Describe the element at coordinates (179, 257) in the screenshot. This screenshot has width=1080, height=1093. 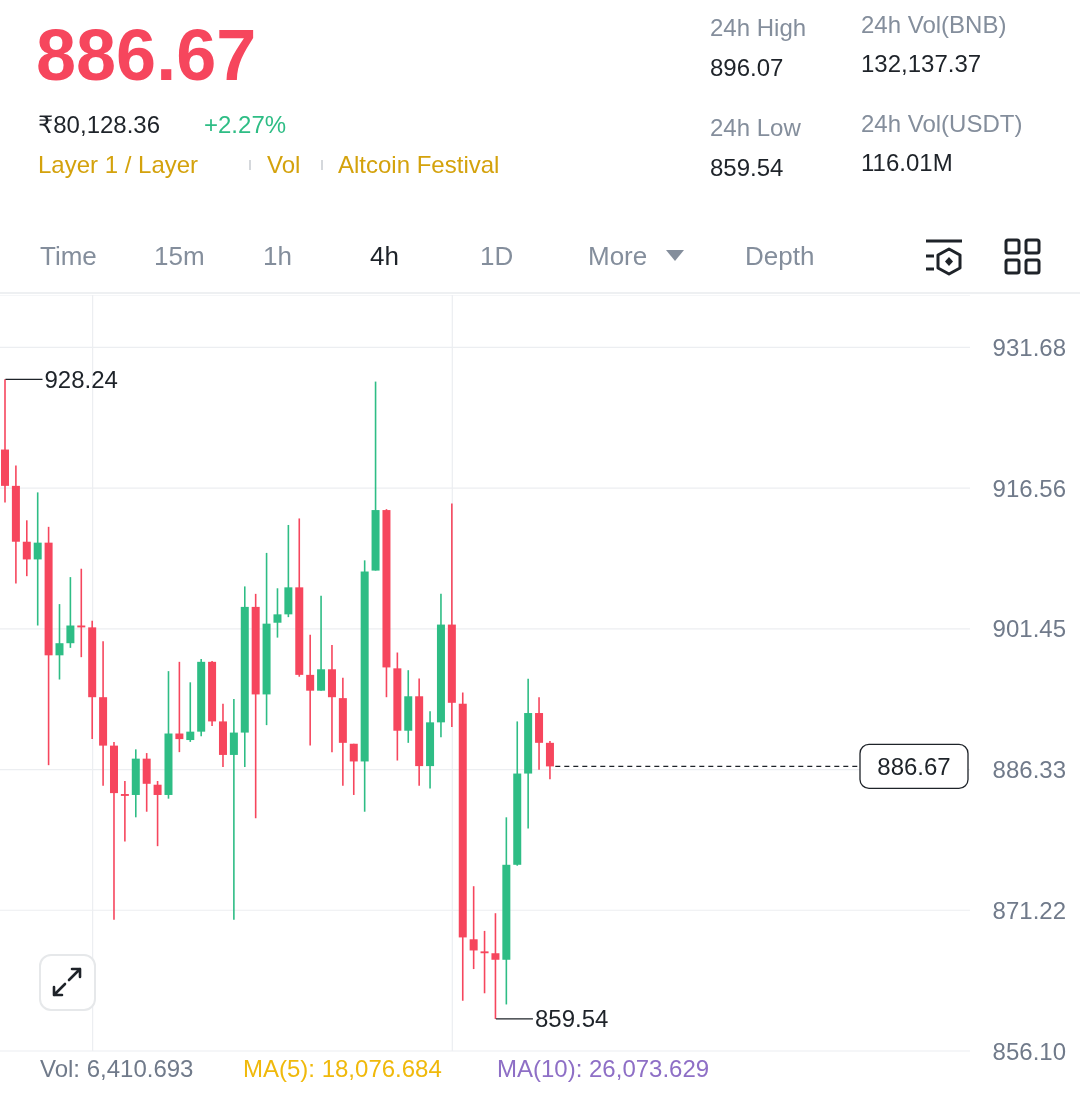
I see `text: 15m` at that location.